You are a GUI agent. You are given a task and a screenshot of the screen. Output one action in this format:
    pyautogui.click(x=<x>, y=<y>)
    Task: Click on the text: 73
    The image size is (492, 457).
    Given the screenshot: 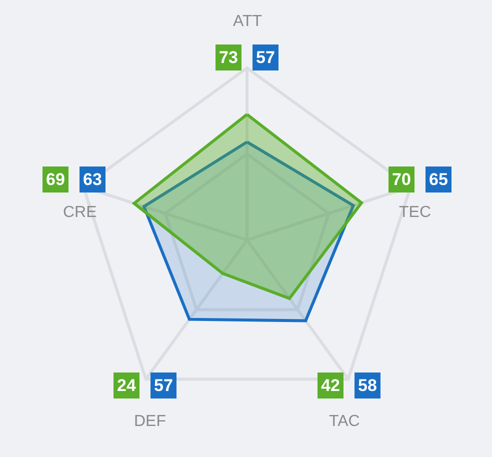 What is the action you would take?
    pyautogui.click(x=228, y=57)
    